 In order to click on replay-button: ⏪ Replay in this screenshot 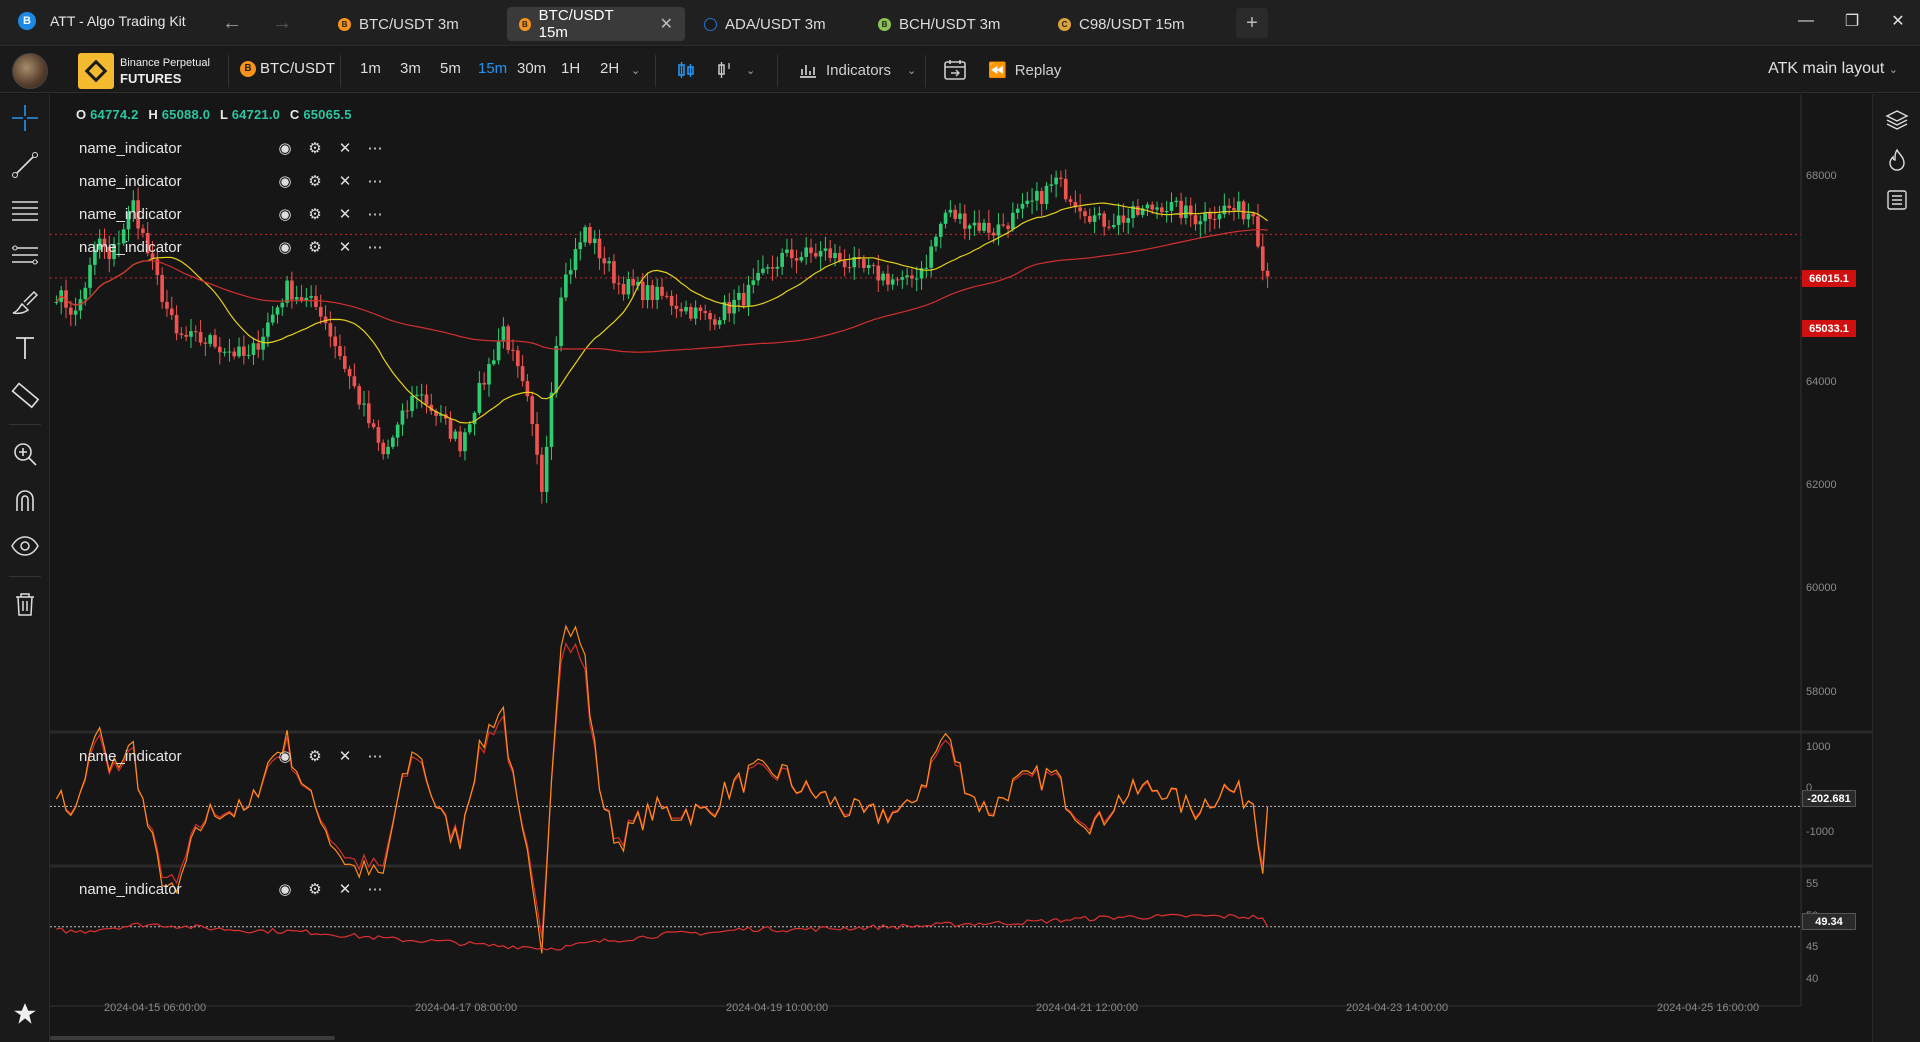, I will do `click(1024, 70)`.